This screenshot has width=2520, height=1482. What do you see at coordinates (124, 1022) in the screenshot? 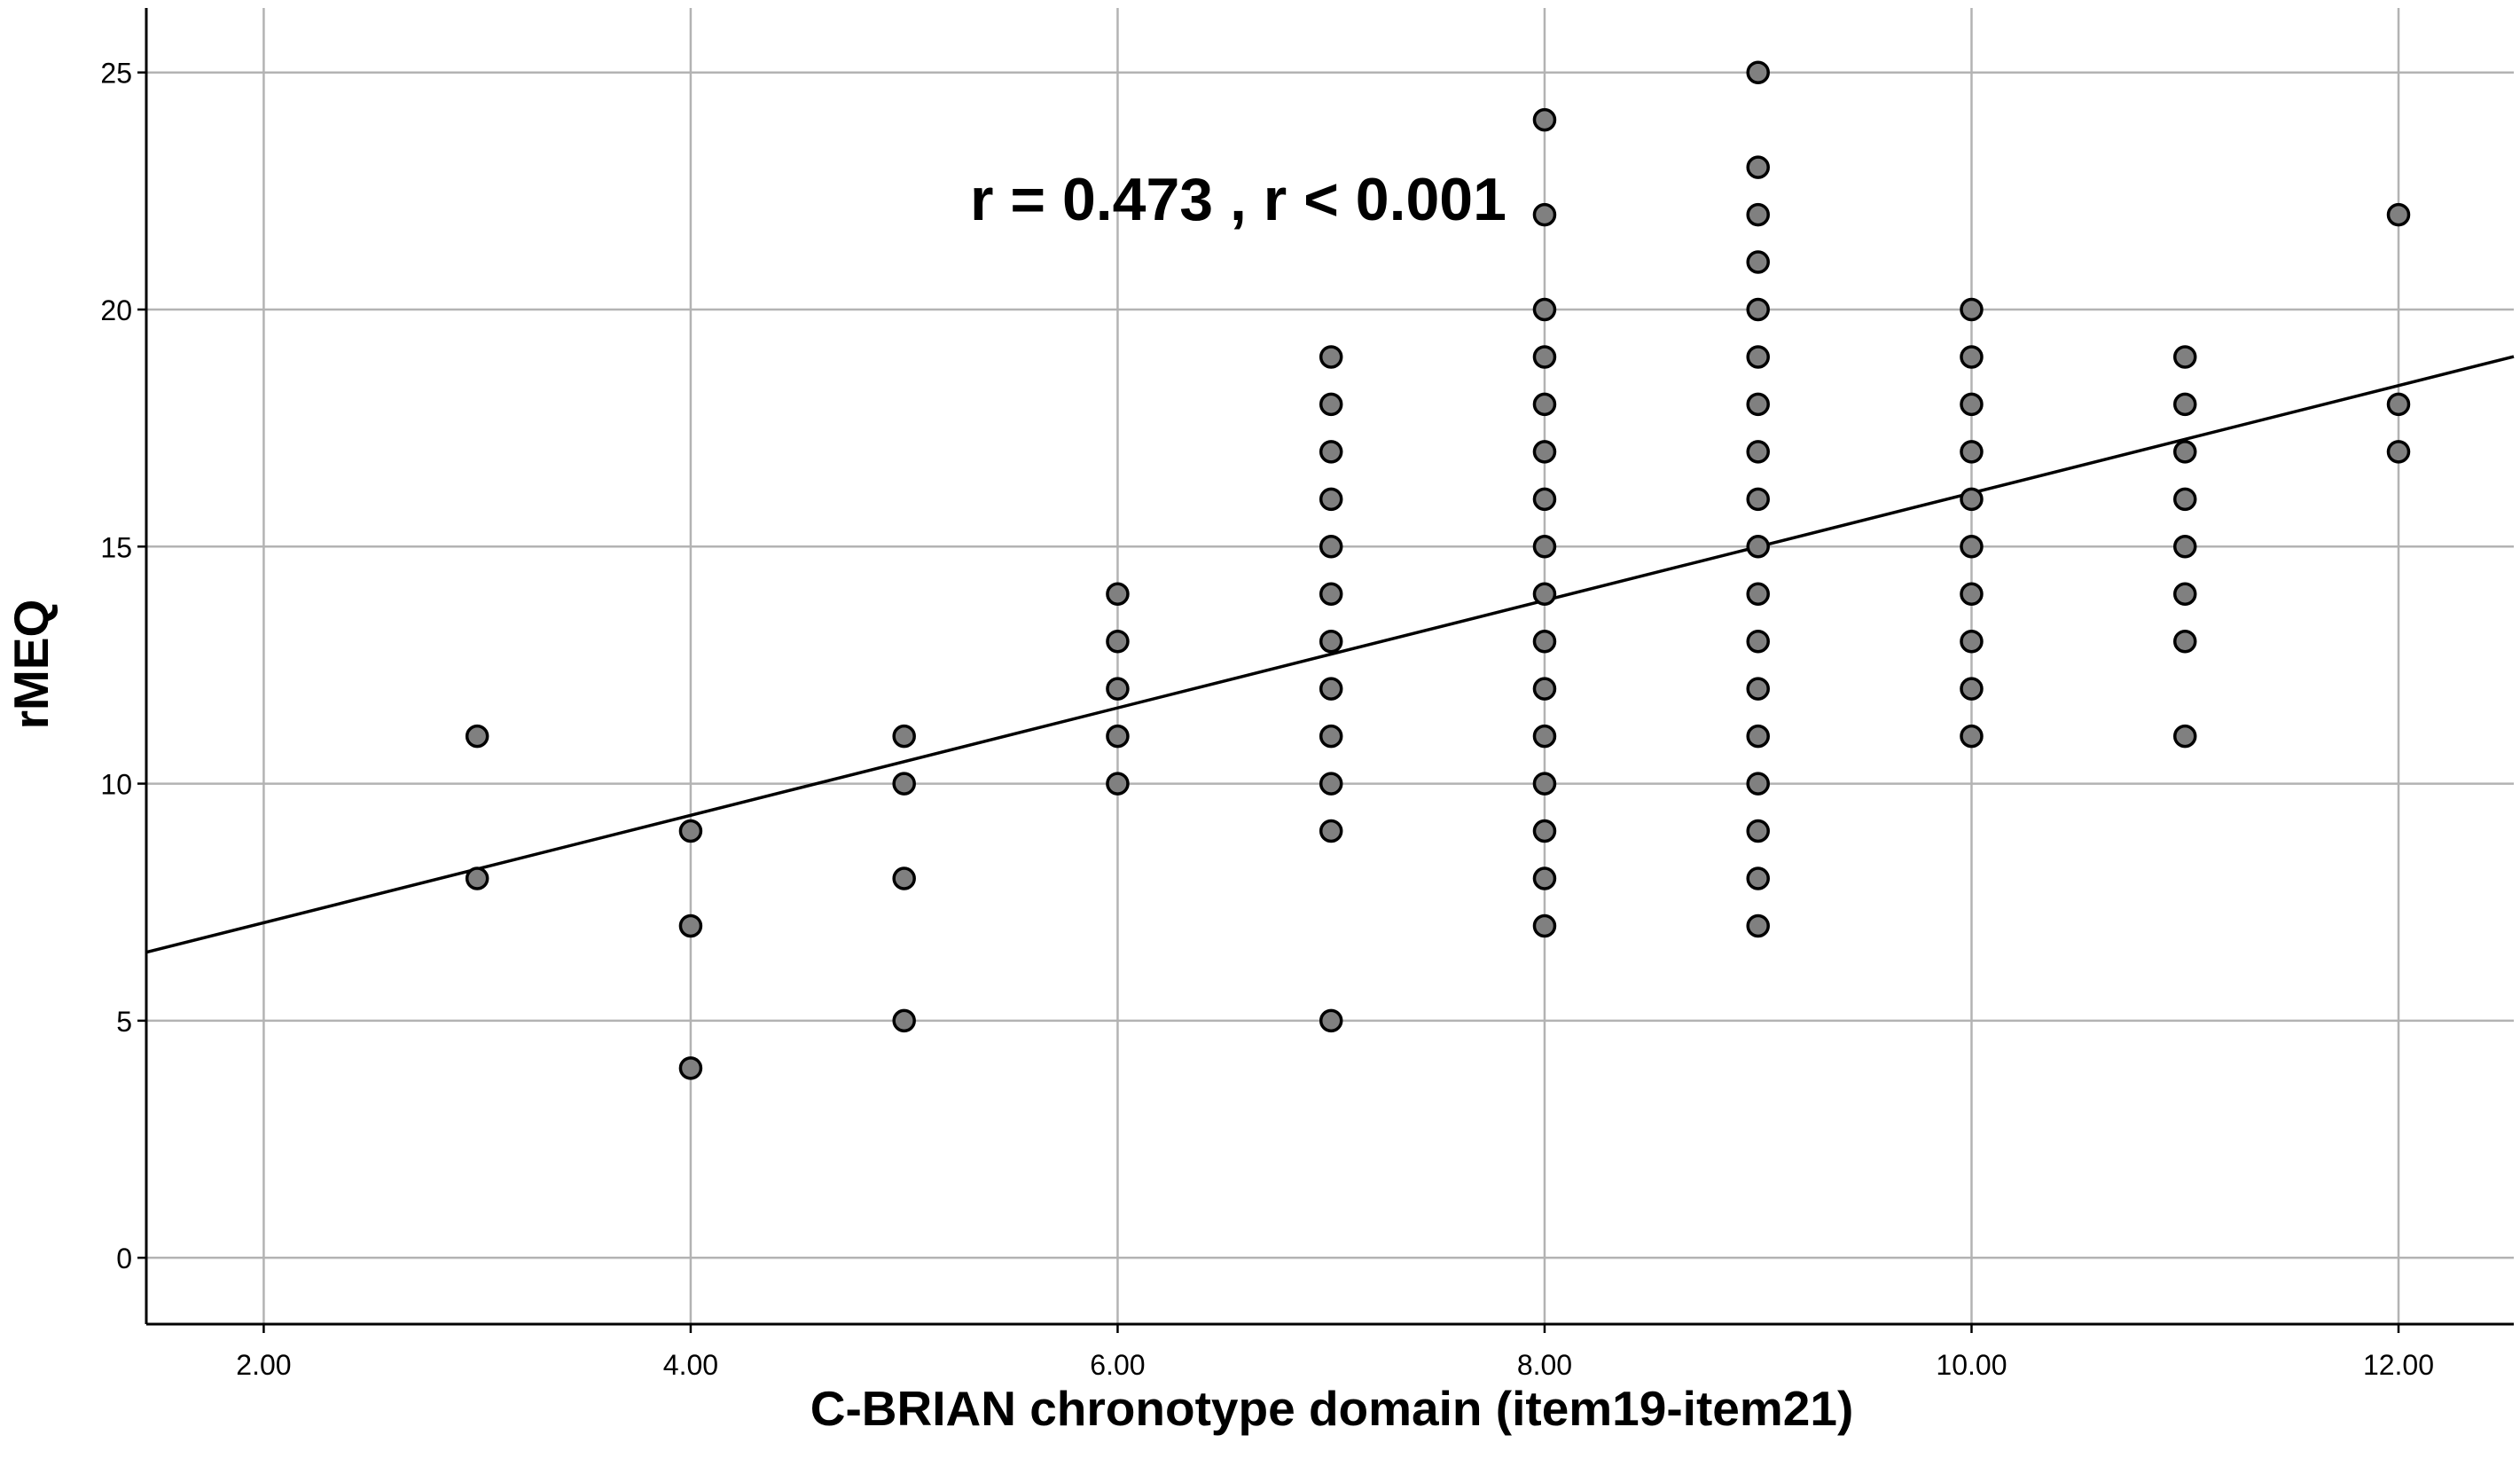
I see `y-tick-label: 5` at bounding box center [124, 1022].